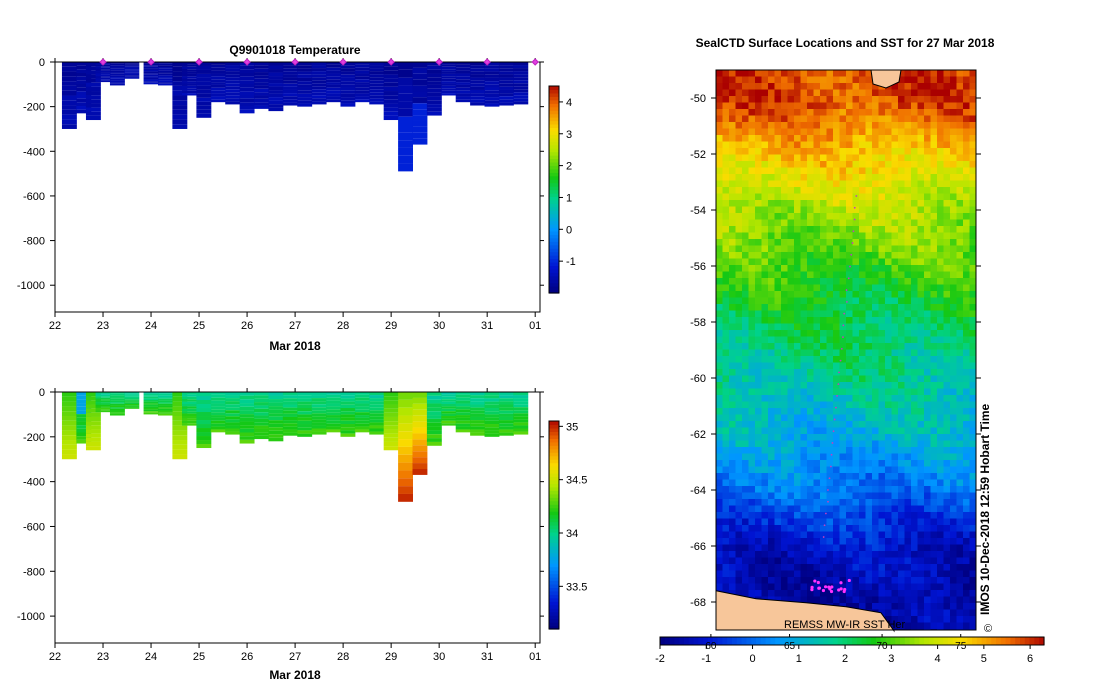 This screenshot has width=1099, height=700. Describe the element at coordinates (295, 326) in the screenshot. I see `x-tick-label: 27` at that location.